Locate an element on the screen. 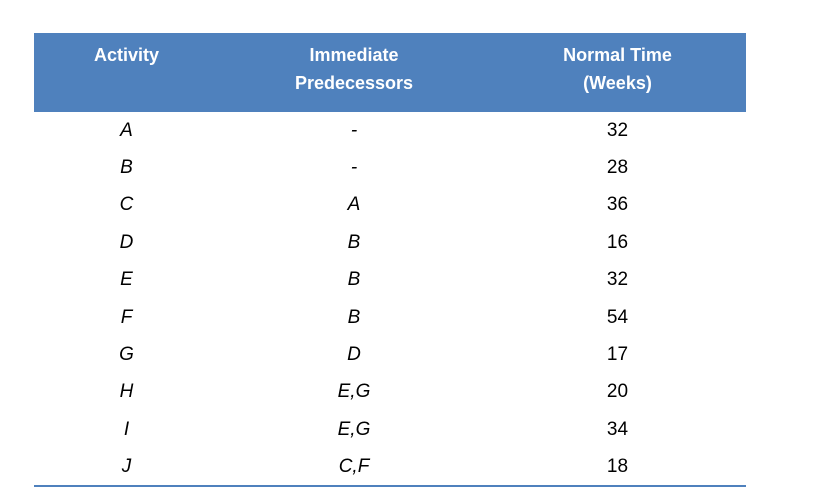 This screenshot has width=821, height=495. normal-time-cell: 28 is located at coordinates (617, 168).